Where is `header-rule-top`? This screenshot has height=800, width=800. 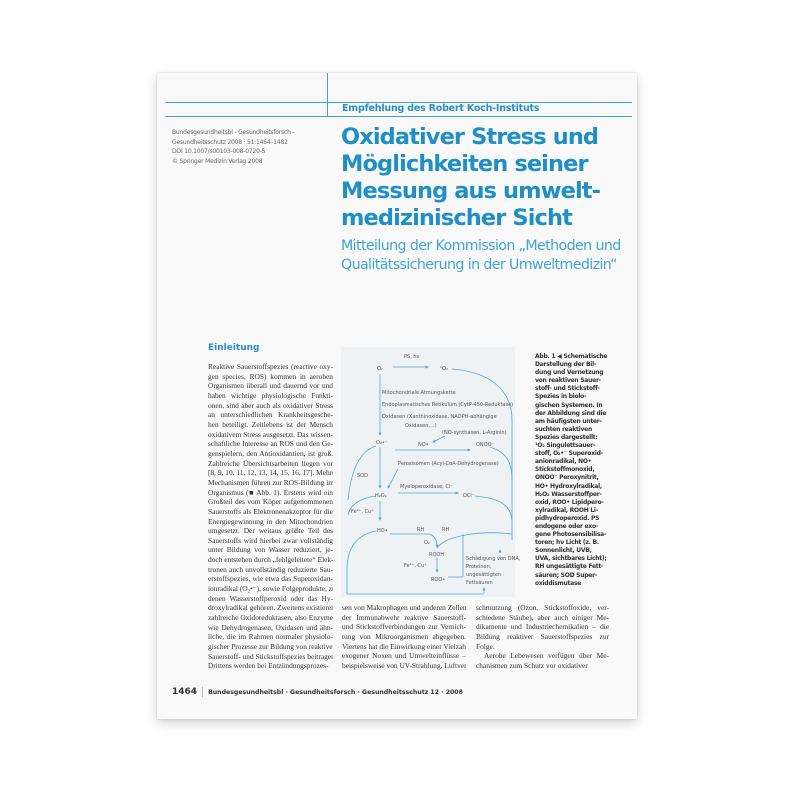
header-rule-top is located at coordinates (398, 102).